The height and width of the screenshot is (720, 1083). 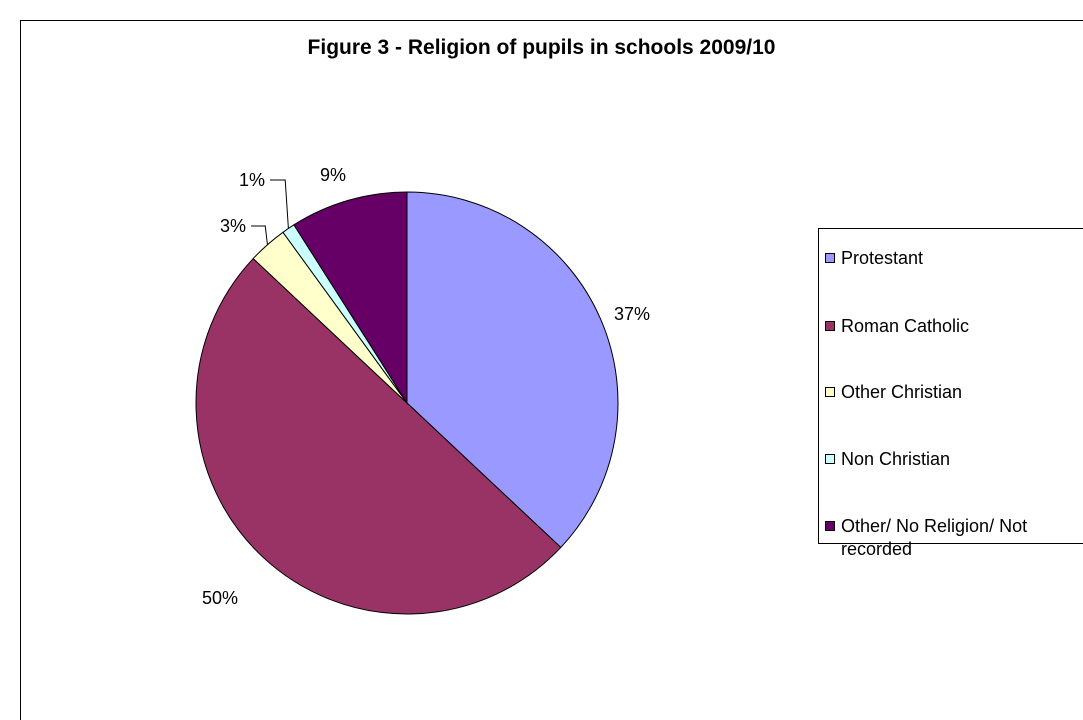 What do you see at coordinates (220, 598) in the screenshot?
I see `data-label-roman-catholic: 50%` at bounding box center [220, 598].